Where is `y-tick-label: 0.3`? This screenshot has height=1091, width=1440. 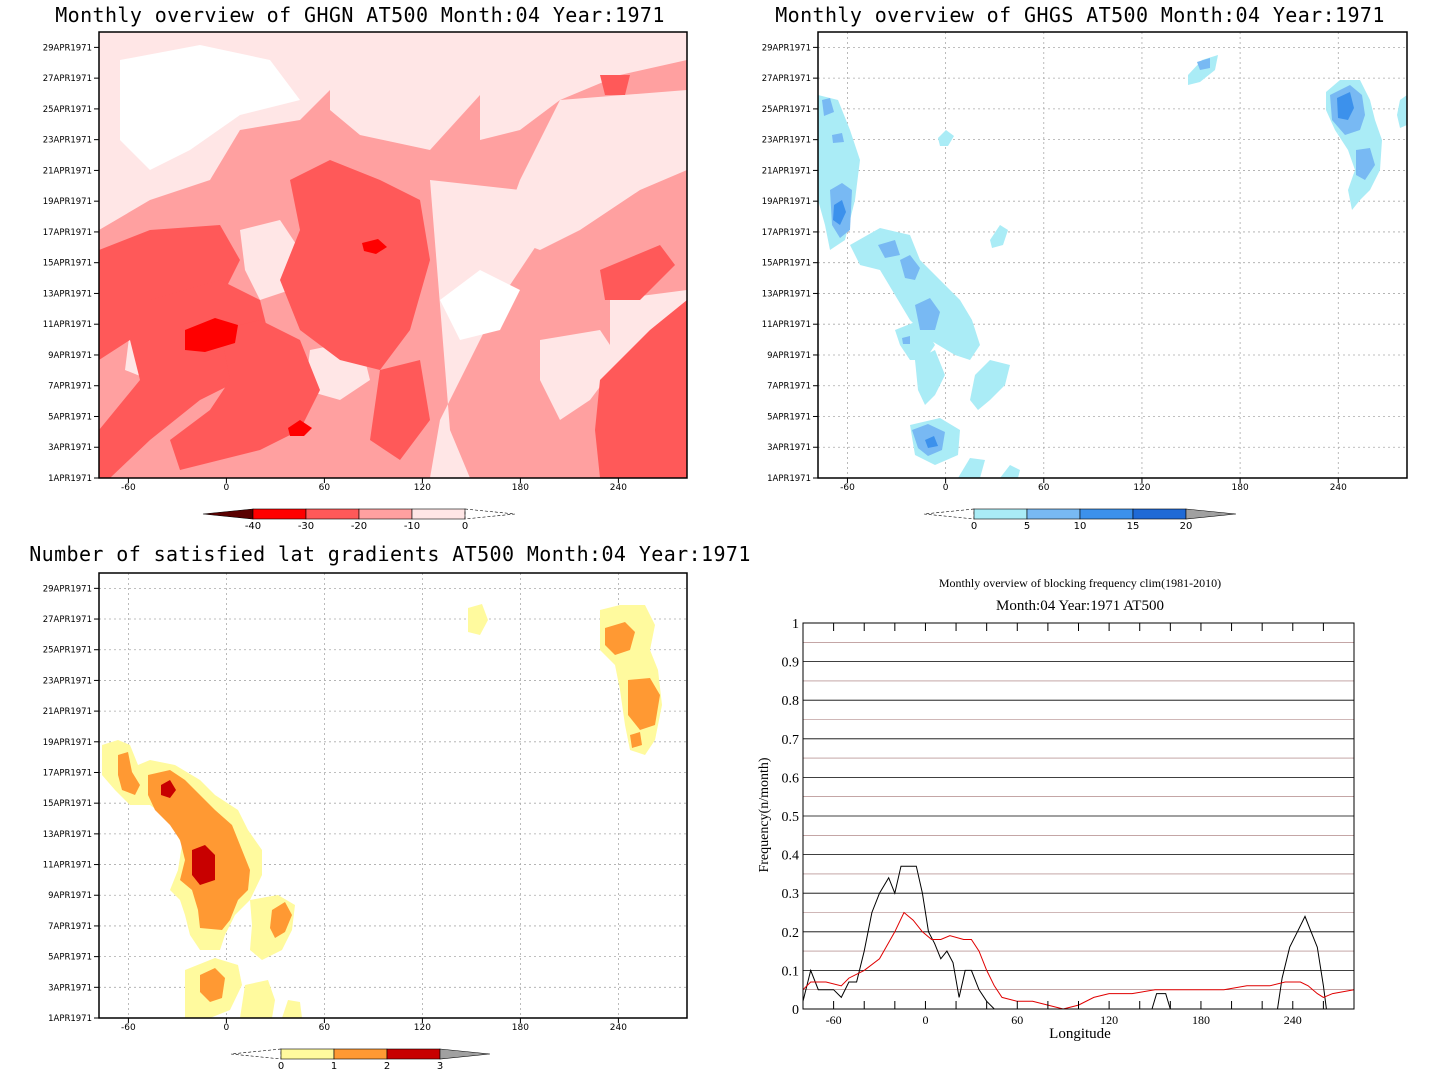
y-tick-label: 0.3 is located at coordinates (791, 894).